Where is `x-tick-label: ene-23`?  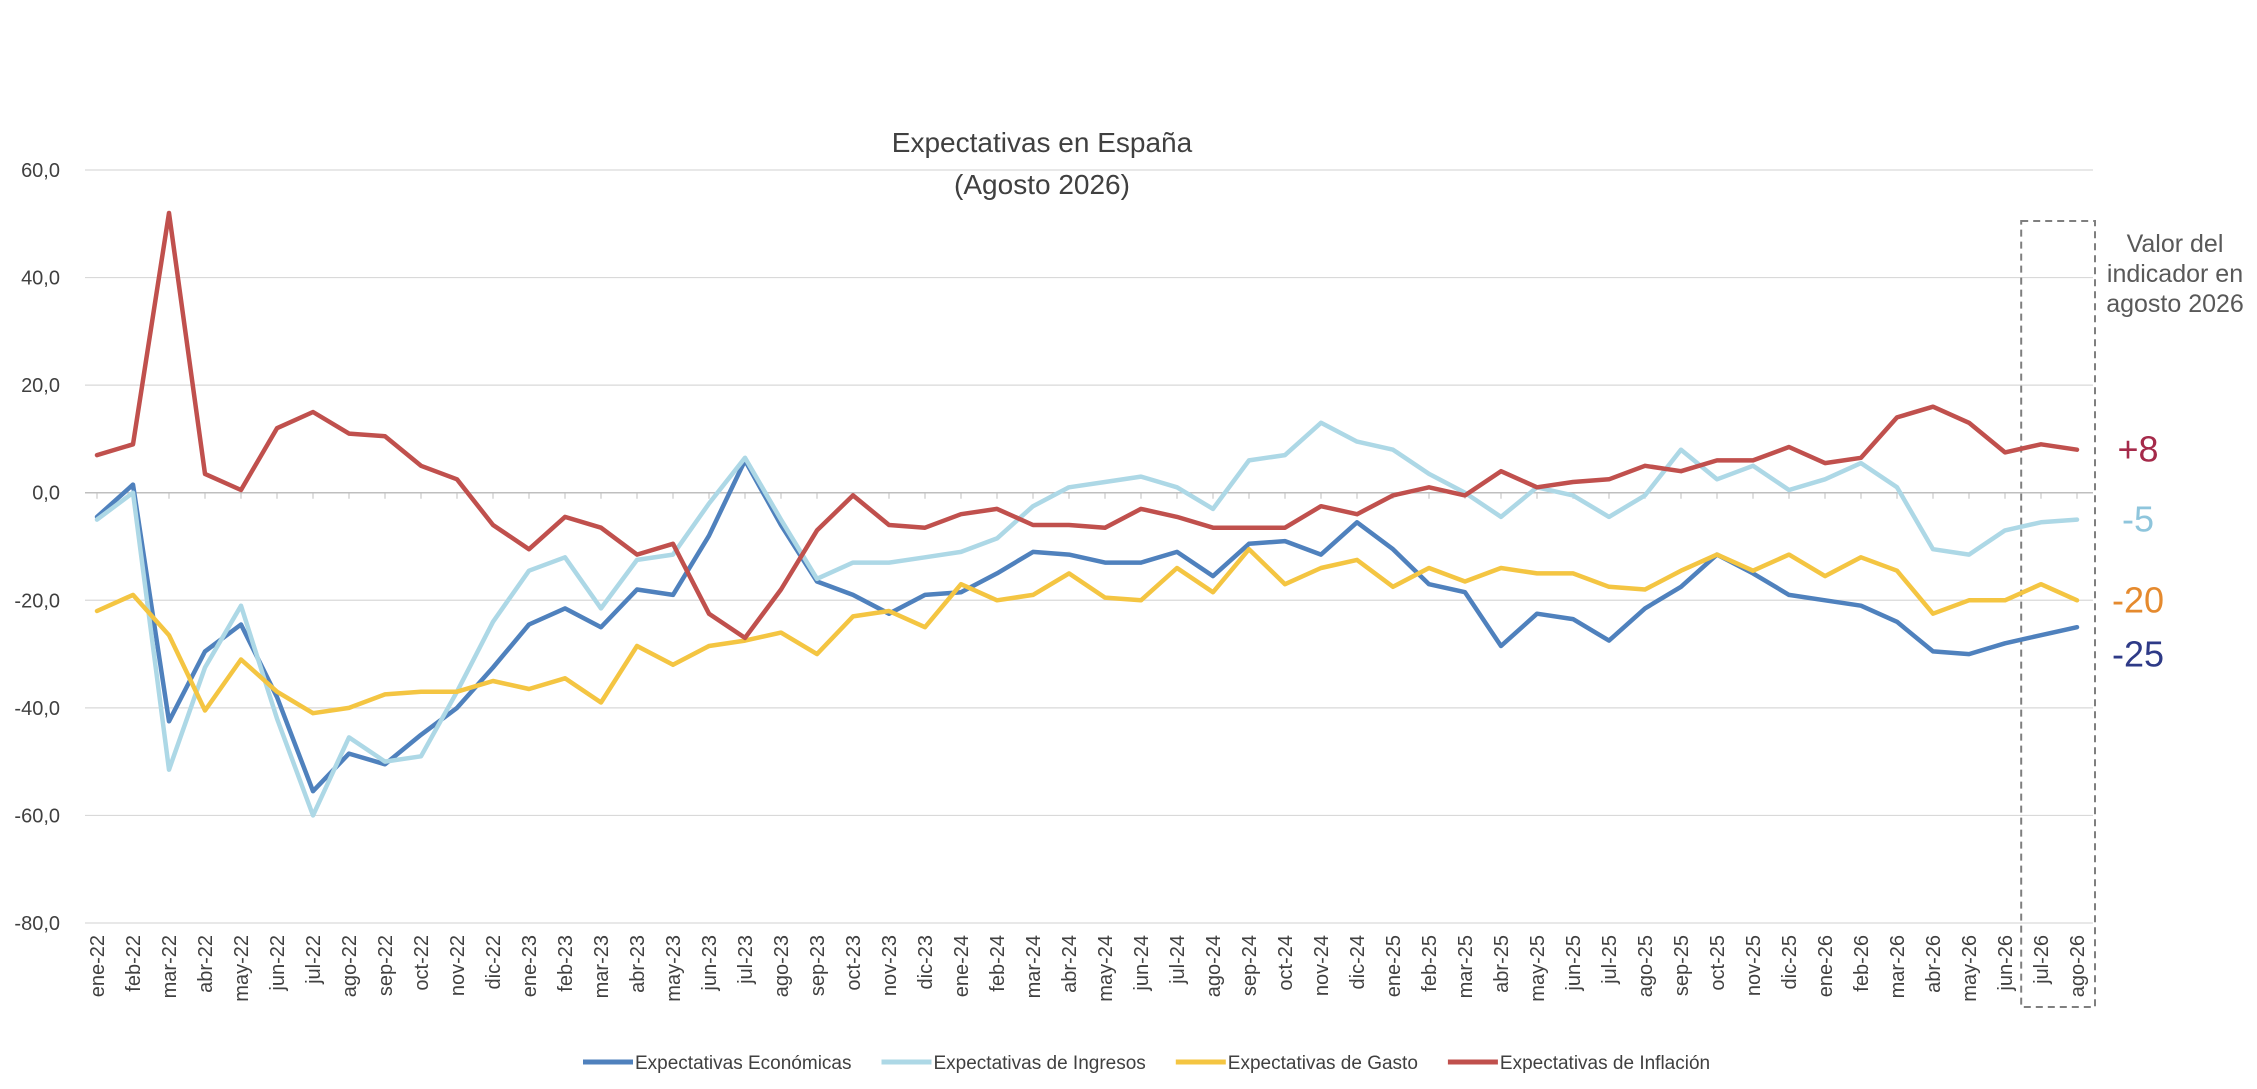 x-tick-label: ene-23 is located at coordinates (530, 966).